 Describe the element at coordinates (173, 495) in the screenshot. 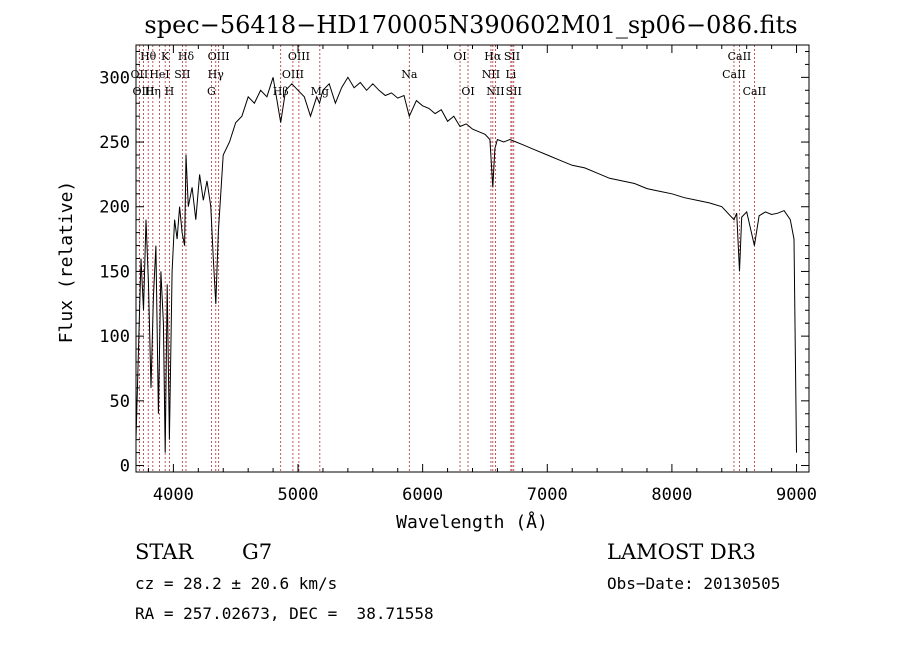

I see `x-tick-label: 4000` at that location.